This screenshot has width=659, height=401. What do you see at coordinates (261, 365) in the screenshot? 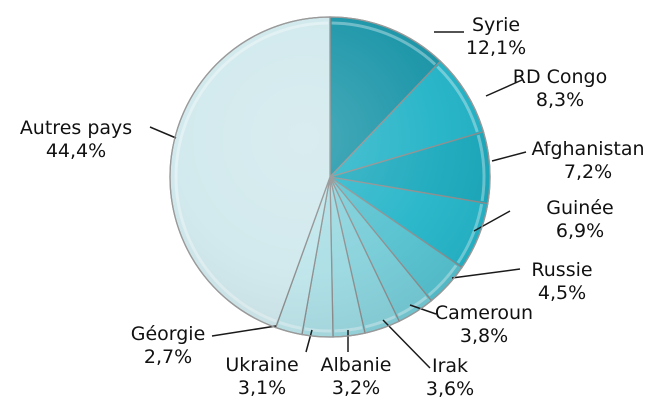
I see `slice-label-ukraine: Ukraine` at bounding box center [261, 365].